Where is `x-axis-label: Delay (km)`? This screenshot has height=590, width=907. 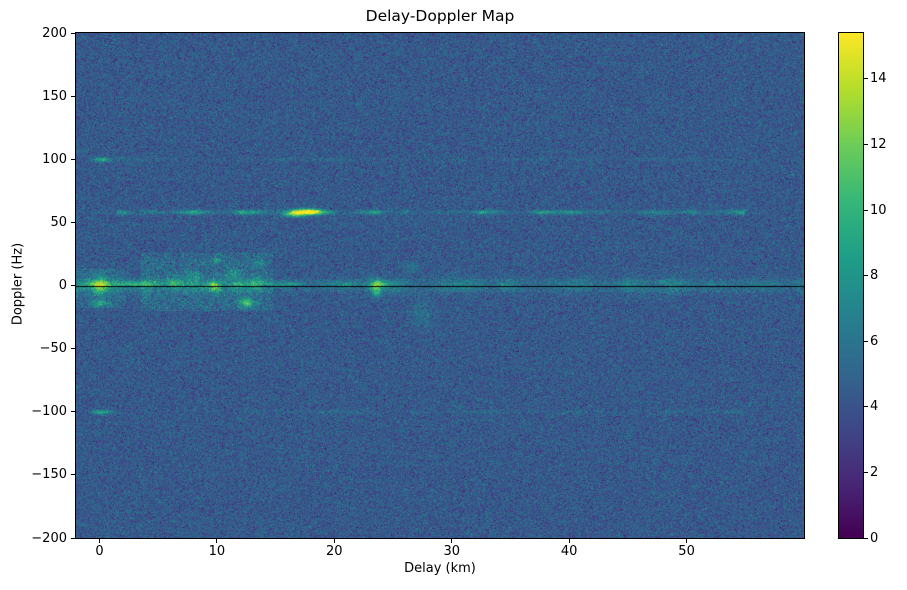
x-axis-label: Delay (km) is located at coordinates (440, 568).